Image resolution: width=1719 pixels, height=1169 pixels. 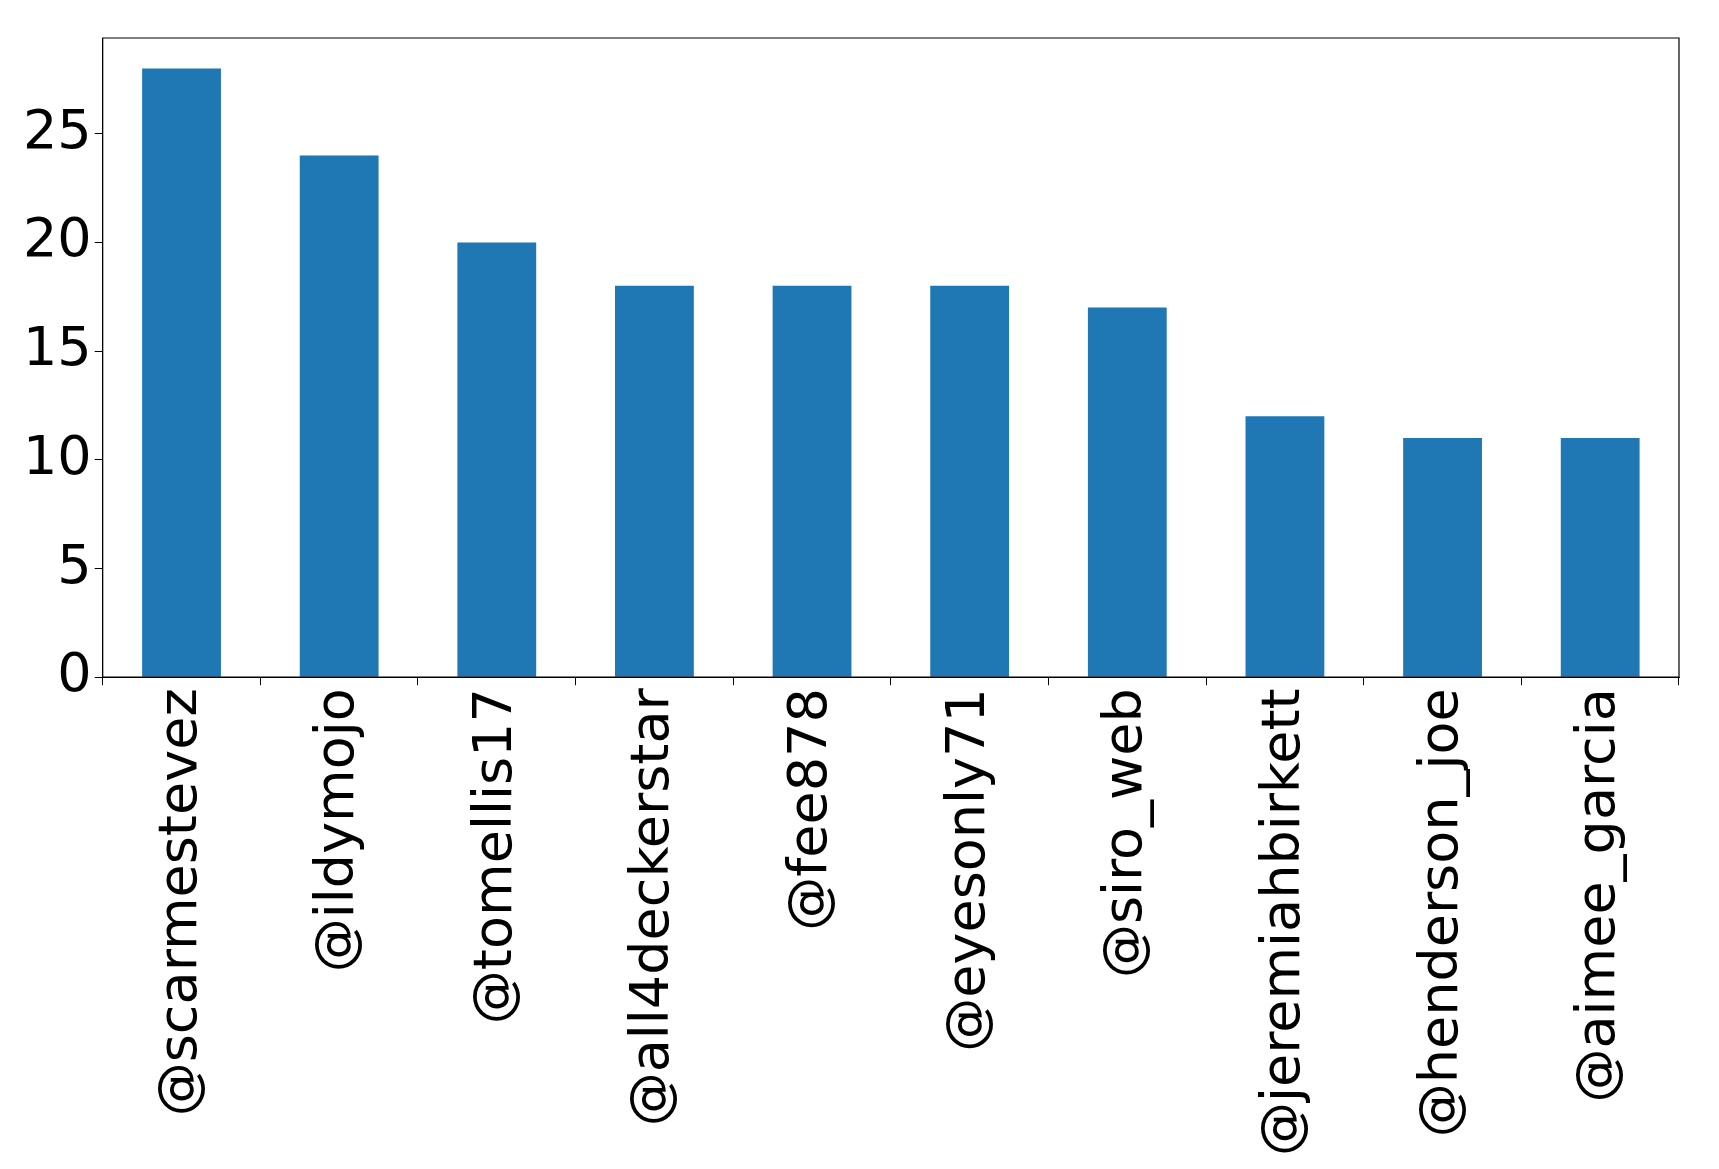 I want to click on x-tick-label: @henderson_joe, so click(x=1438, y=913).